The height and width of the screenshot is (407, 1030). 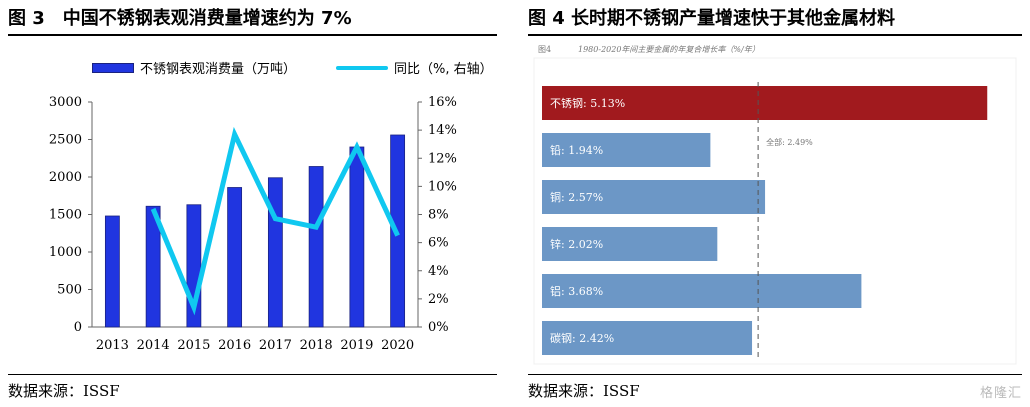 What do you see at coordinates (78, 327) in the screenshot?
I see `left-tick-label: 0` at bounding box center [78, 327].